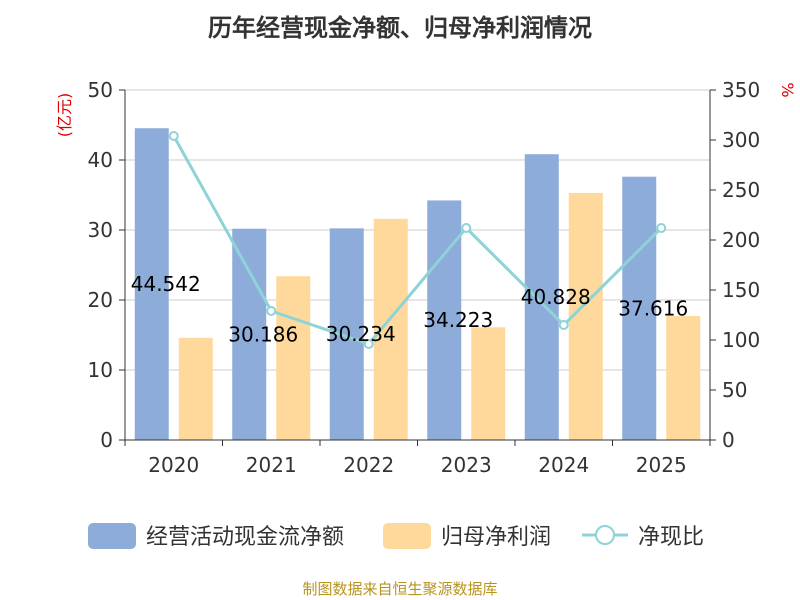 The image size is (800, 600). Describe the element at coordinates (605, 535) in the screenshot. I see `legend-marker` at that location.